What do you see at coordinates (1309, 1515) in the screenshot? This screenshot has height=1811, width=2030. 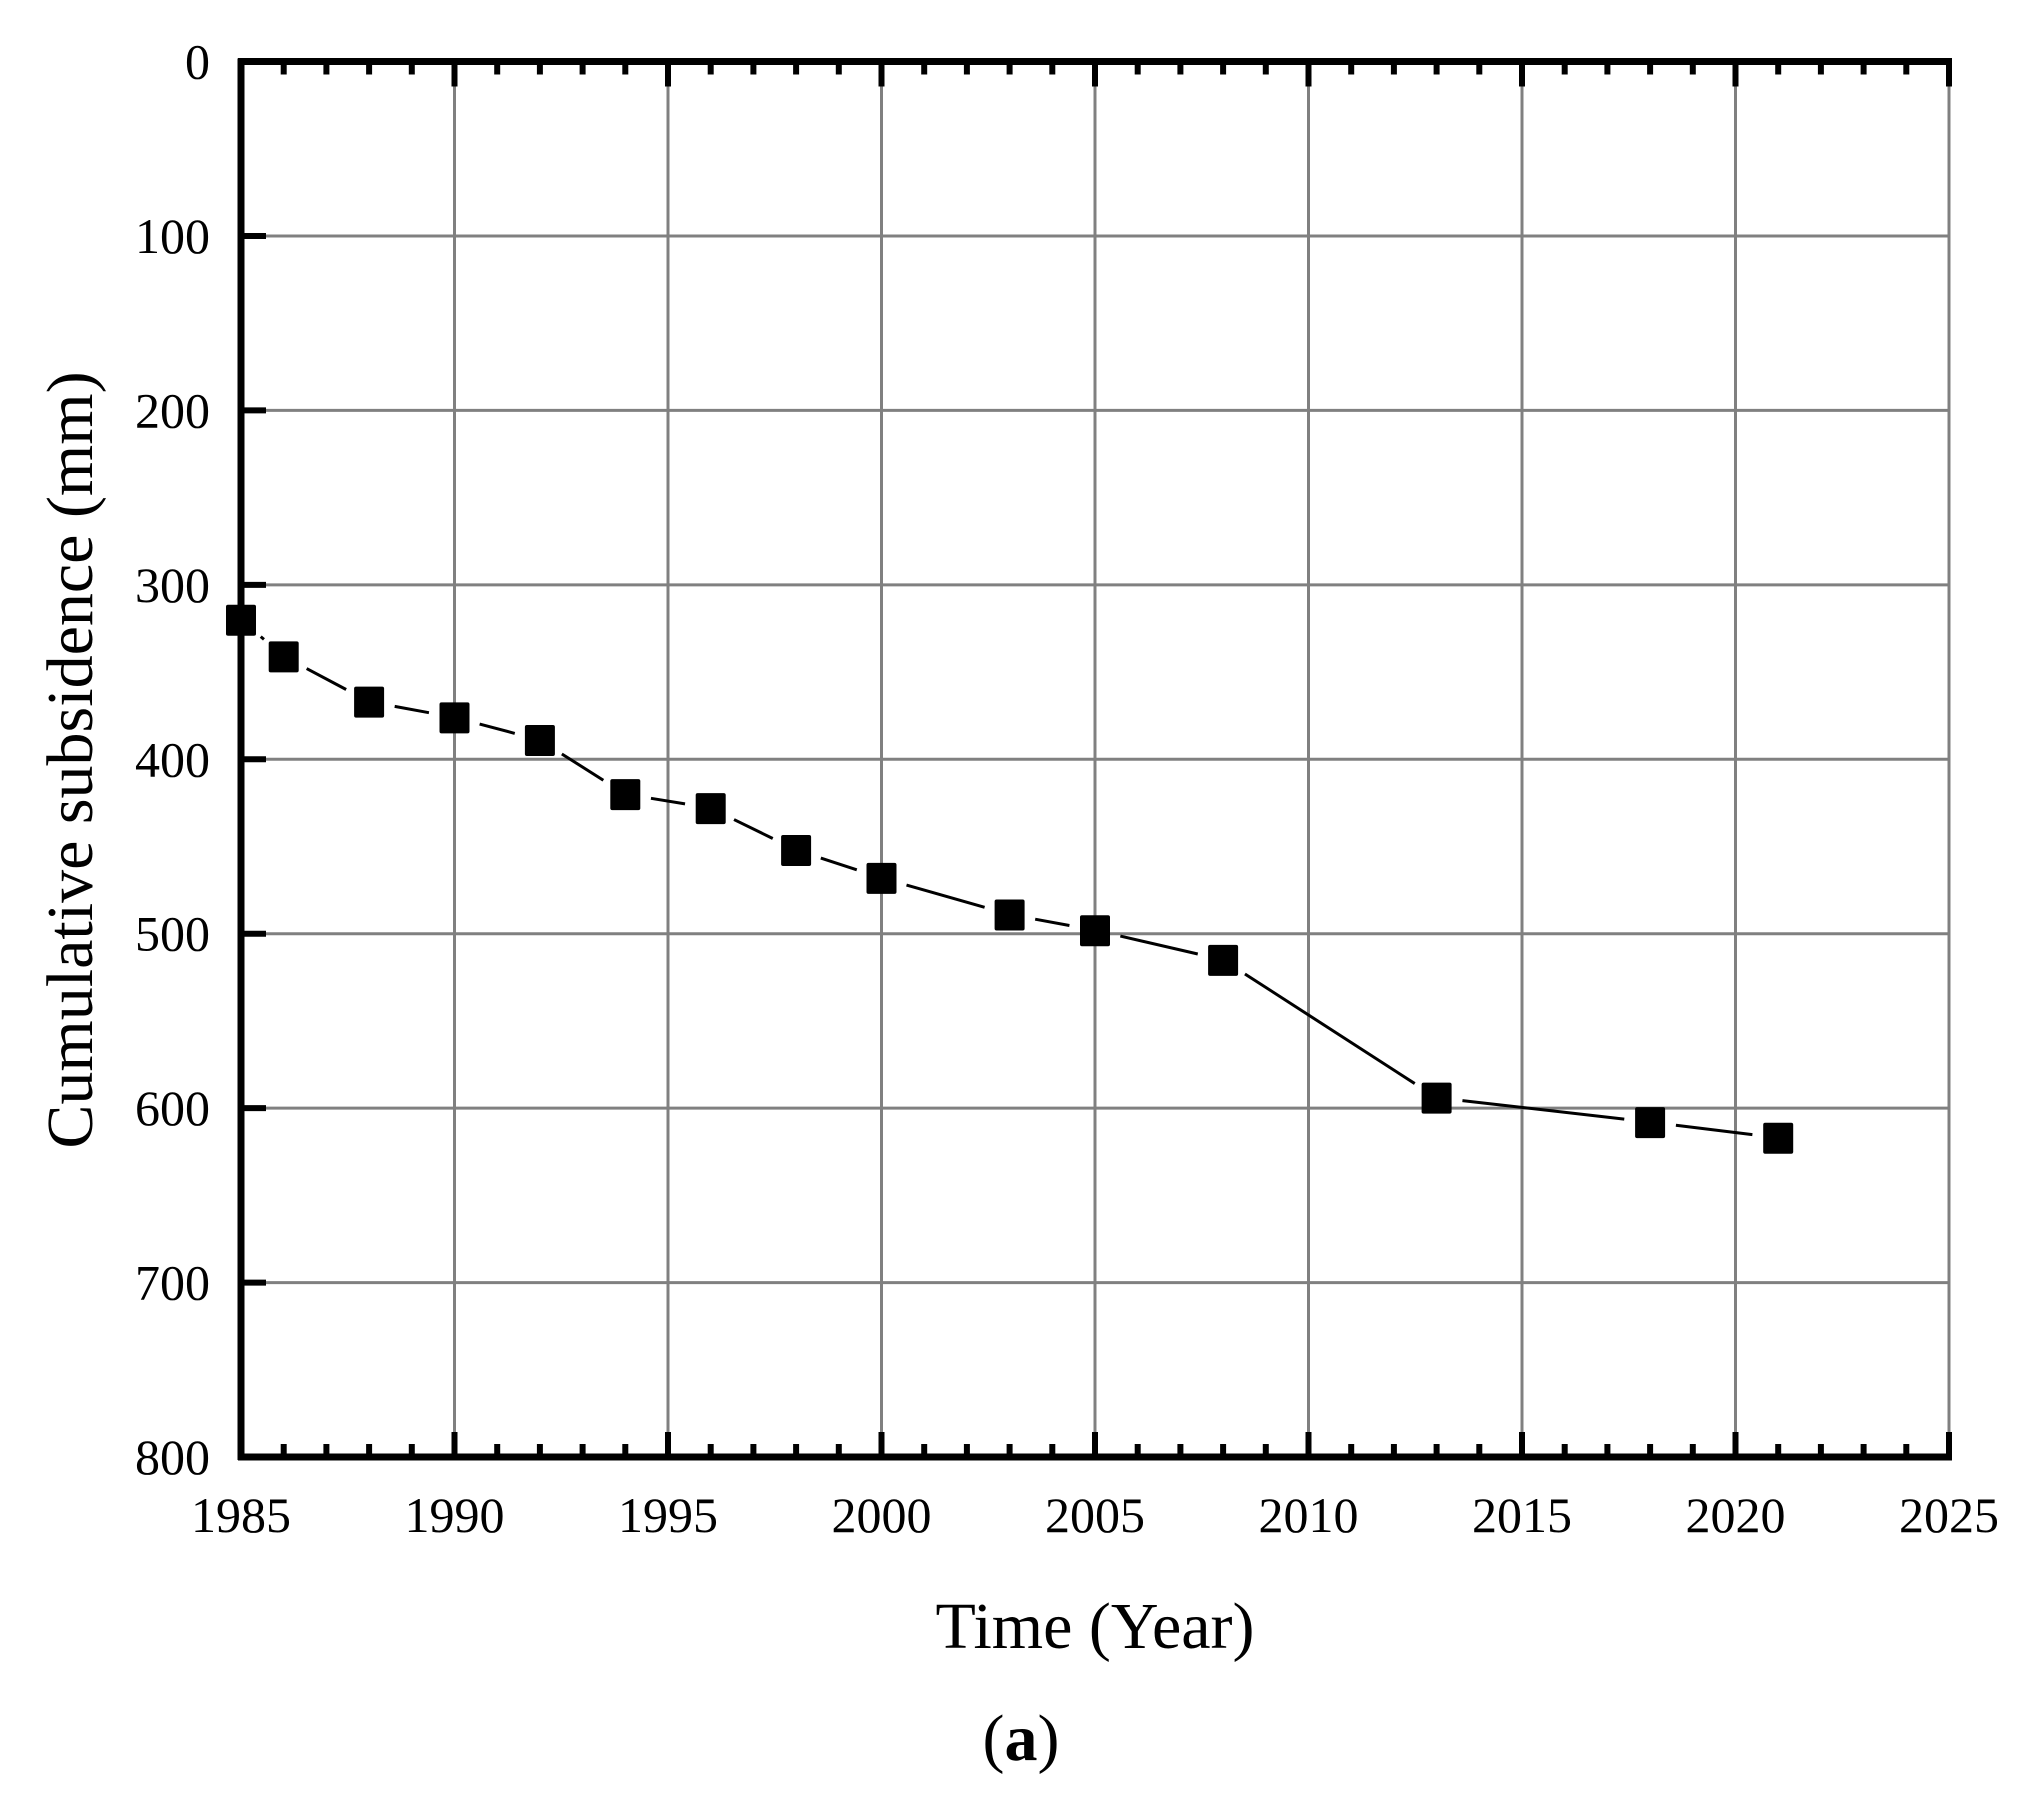 I see `x-tick-label: 2010` at bounding box center [1309, 1515].